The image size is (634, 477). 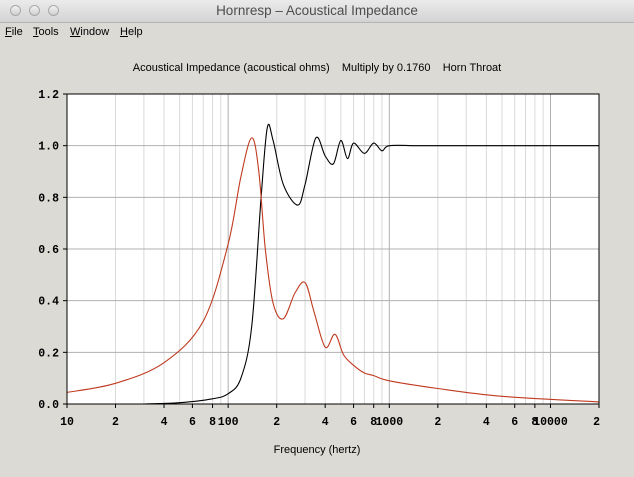 I want to click on x-tick-label: 10000, so click(x=550, y=422).